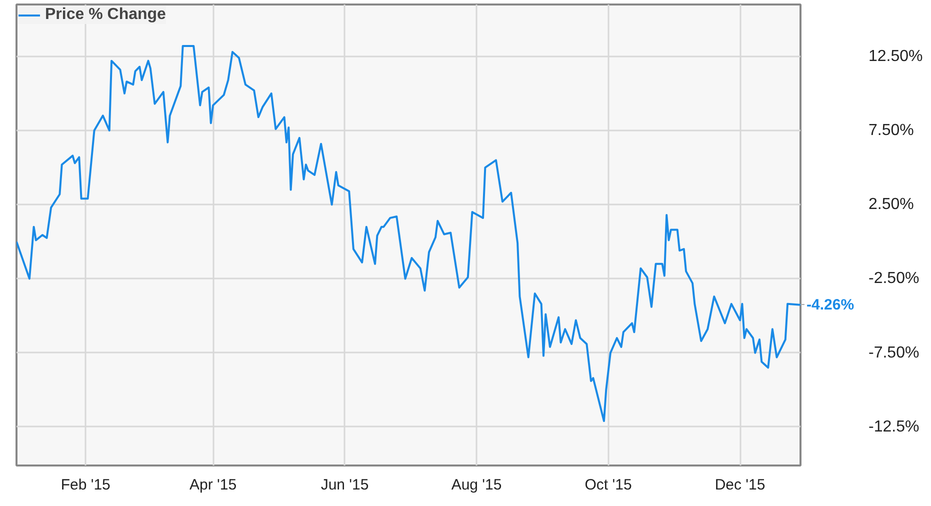 The height and width of the screenshot is (506, 931). What do you see at coordinates (608, 485) in the screenshot?
I see `x-tick-label: Oct '15` at bounding box center [608, 485].